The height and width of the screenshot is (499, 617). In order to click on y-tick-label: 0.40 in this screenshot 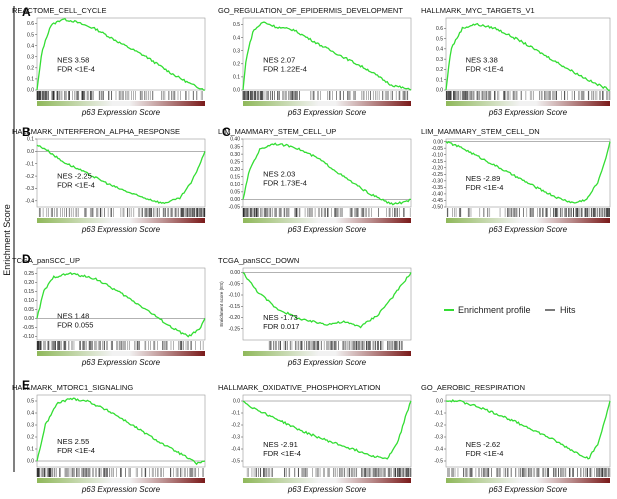, I will do `click(235, 140)`.